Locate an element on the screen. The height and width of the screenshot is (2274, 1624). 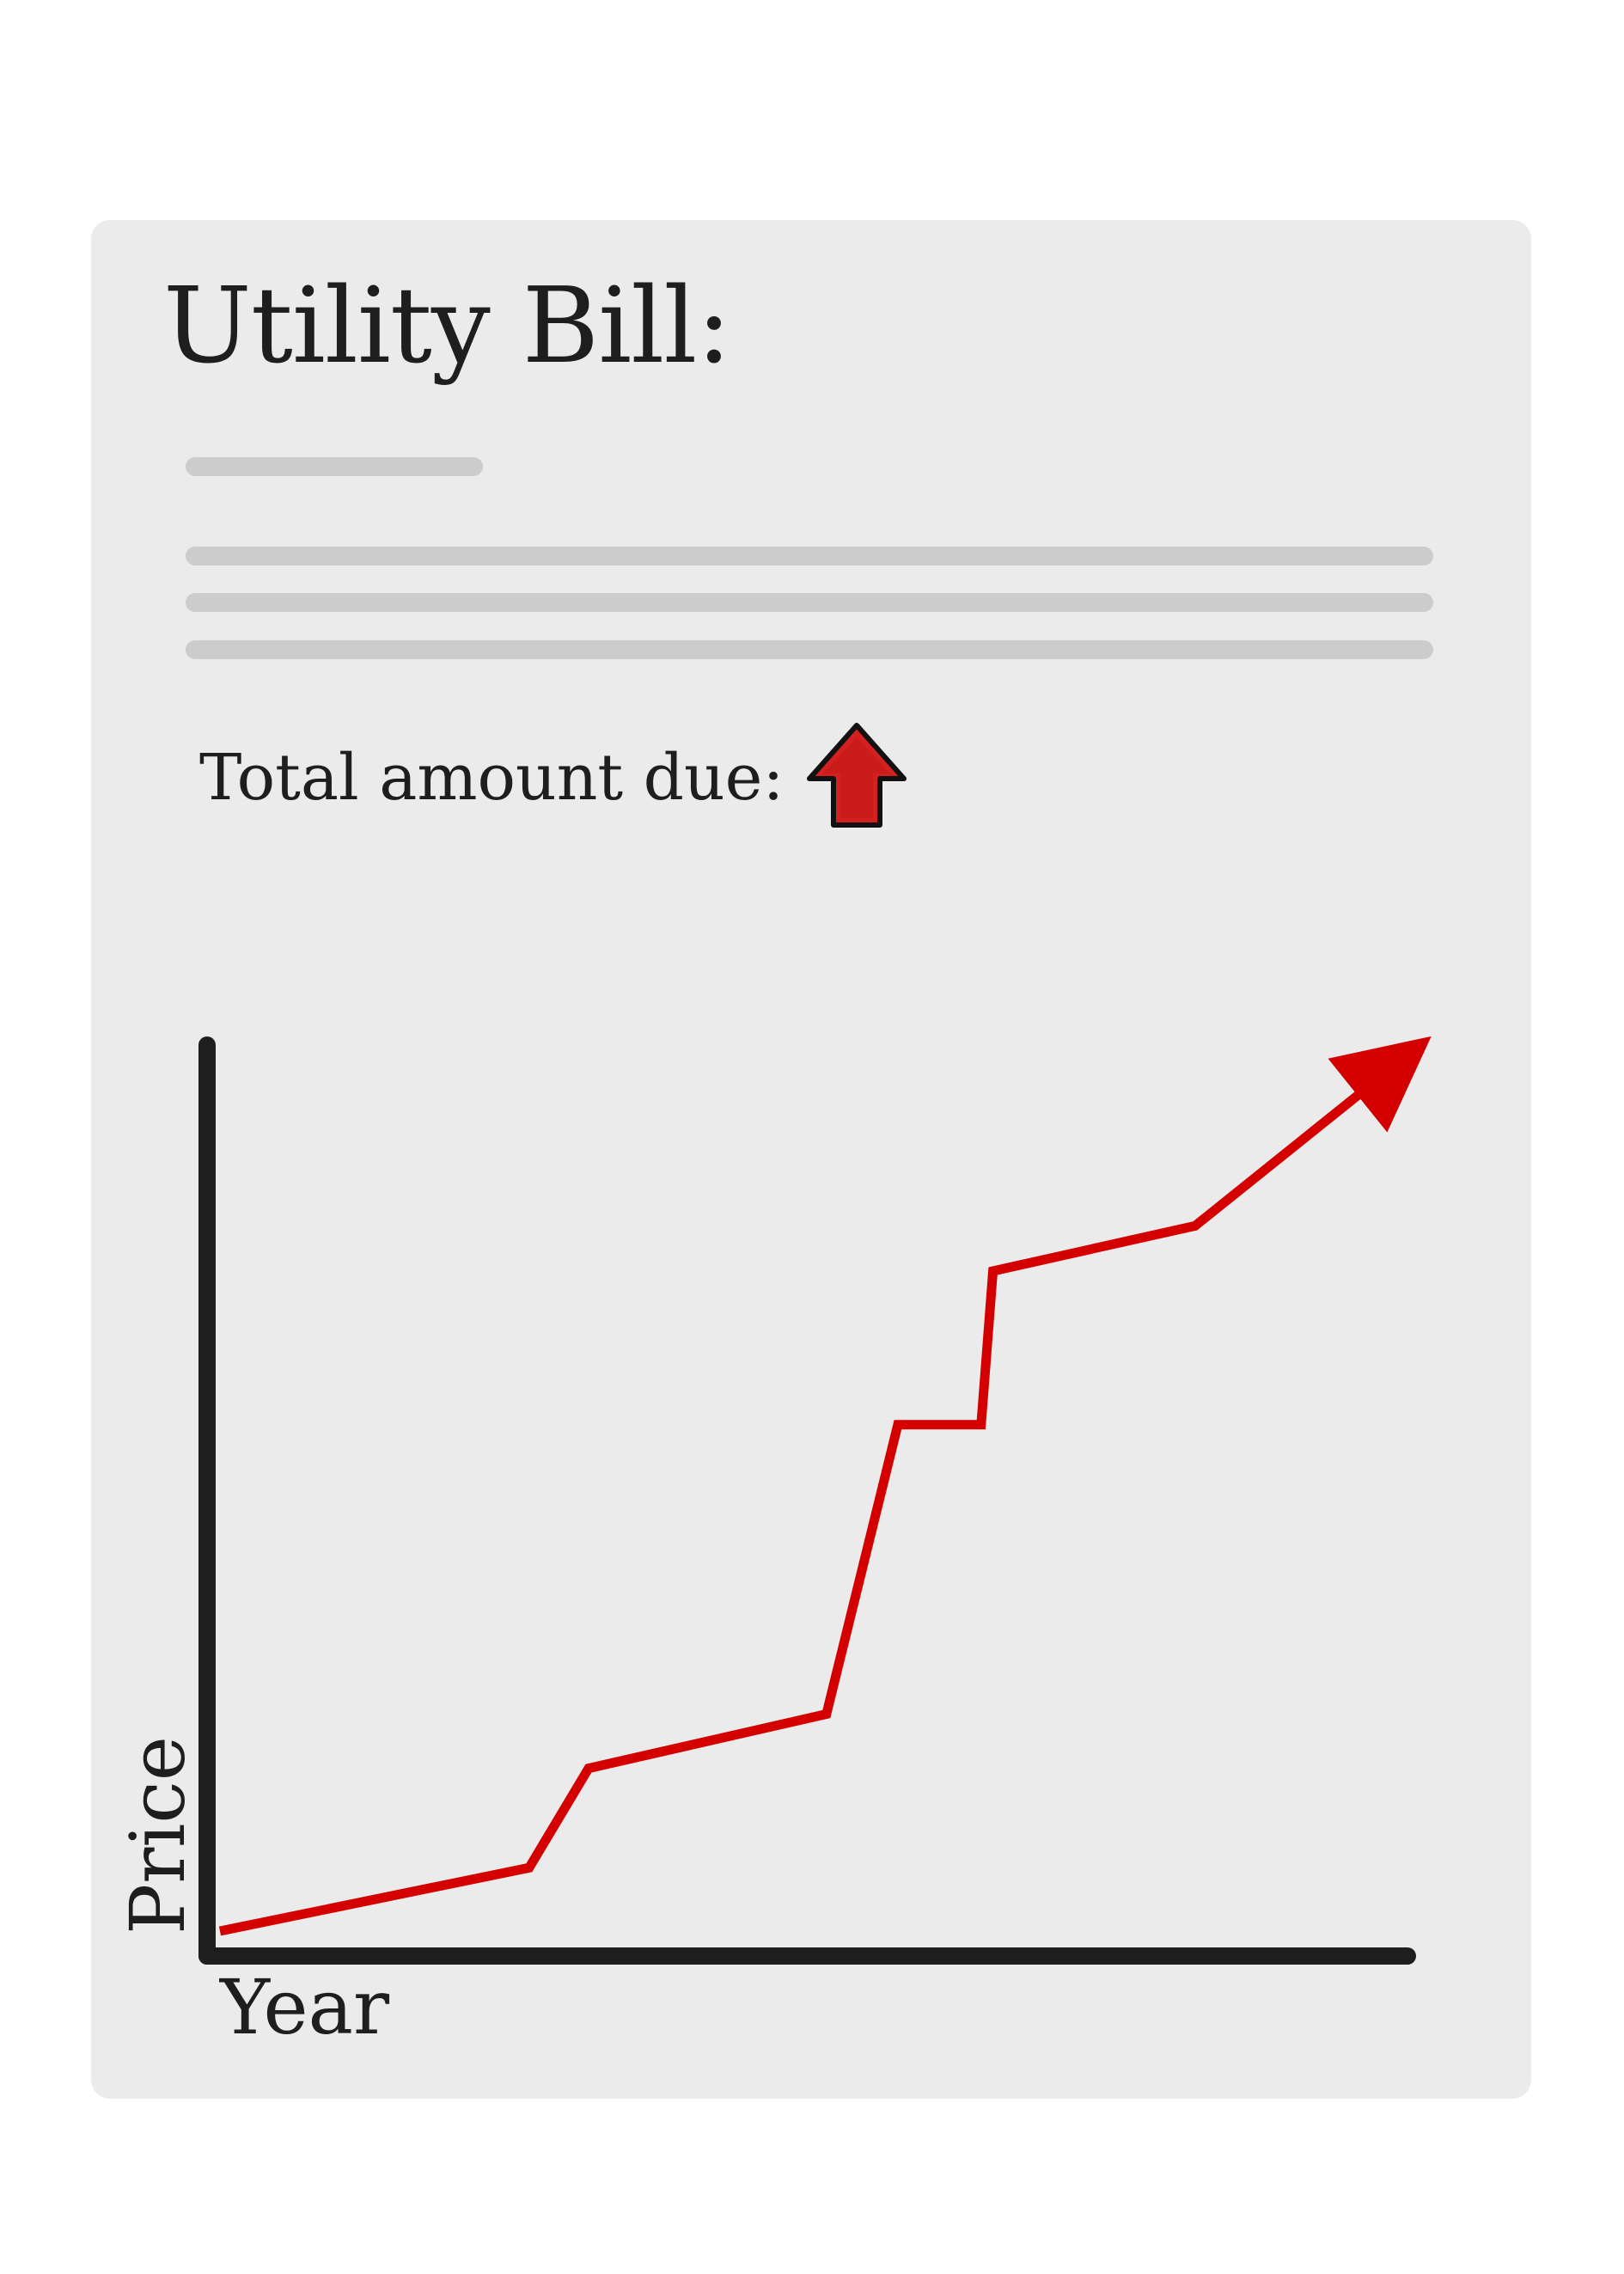
x-axis-label: Year is located at coordinates (304, 2007).